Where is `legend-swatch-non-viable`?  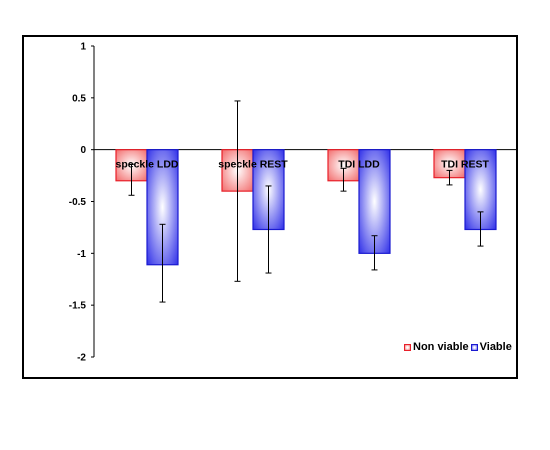
legend-swatch-non-viable is located at coordinates (407, 347).